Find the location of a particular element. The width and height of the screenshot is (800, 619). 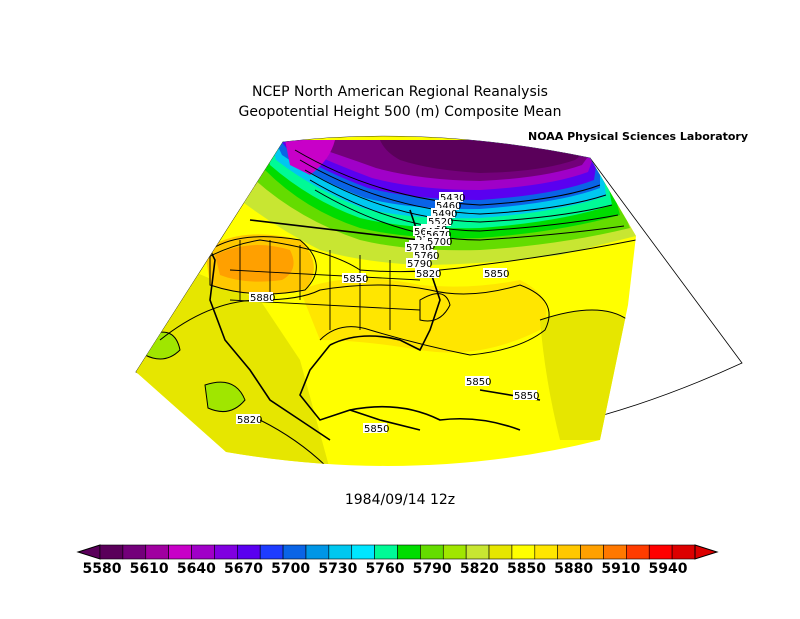

colorbar-arrow-right is located at coordinates (706, 552).